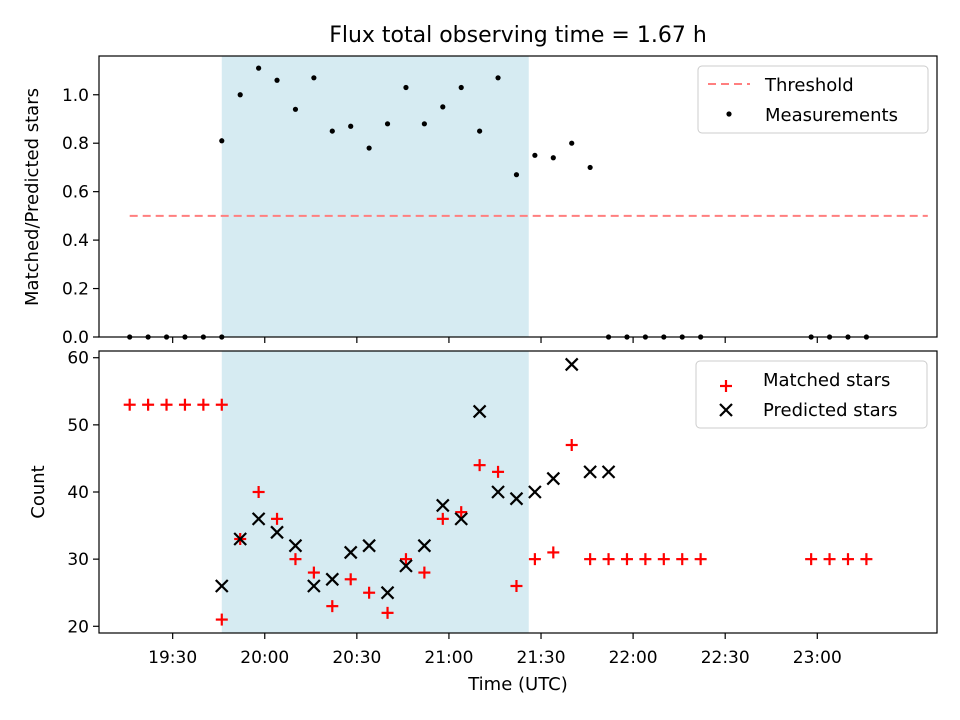 This screenshot has width=960, height=720. Describe the element at coordinates (809, 85) in the screenshot. I see `legend-threshold-label: Threshold` at that location.